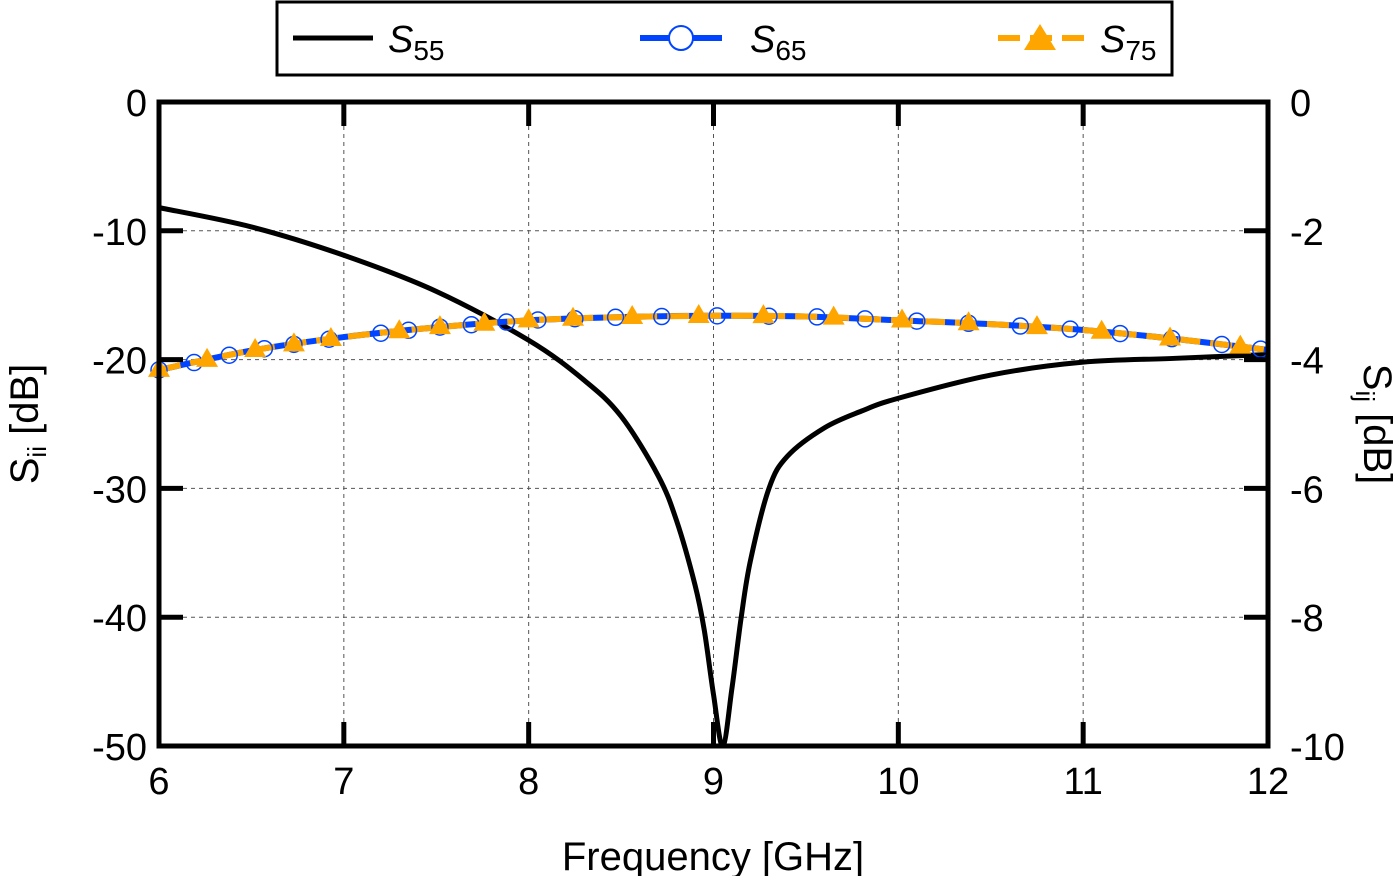 The height and width of the screenshot is (881, 1400). I want to click on legend: S55 S65 S75, so click(724, 38).